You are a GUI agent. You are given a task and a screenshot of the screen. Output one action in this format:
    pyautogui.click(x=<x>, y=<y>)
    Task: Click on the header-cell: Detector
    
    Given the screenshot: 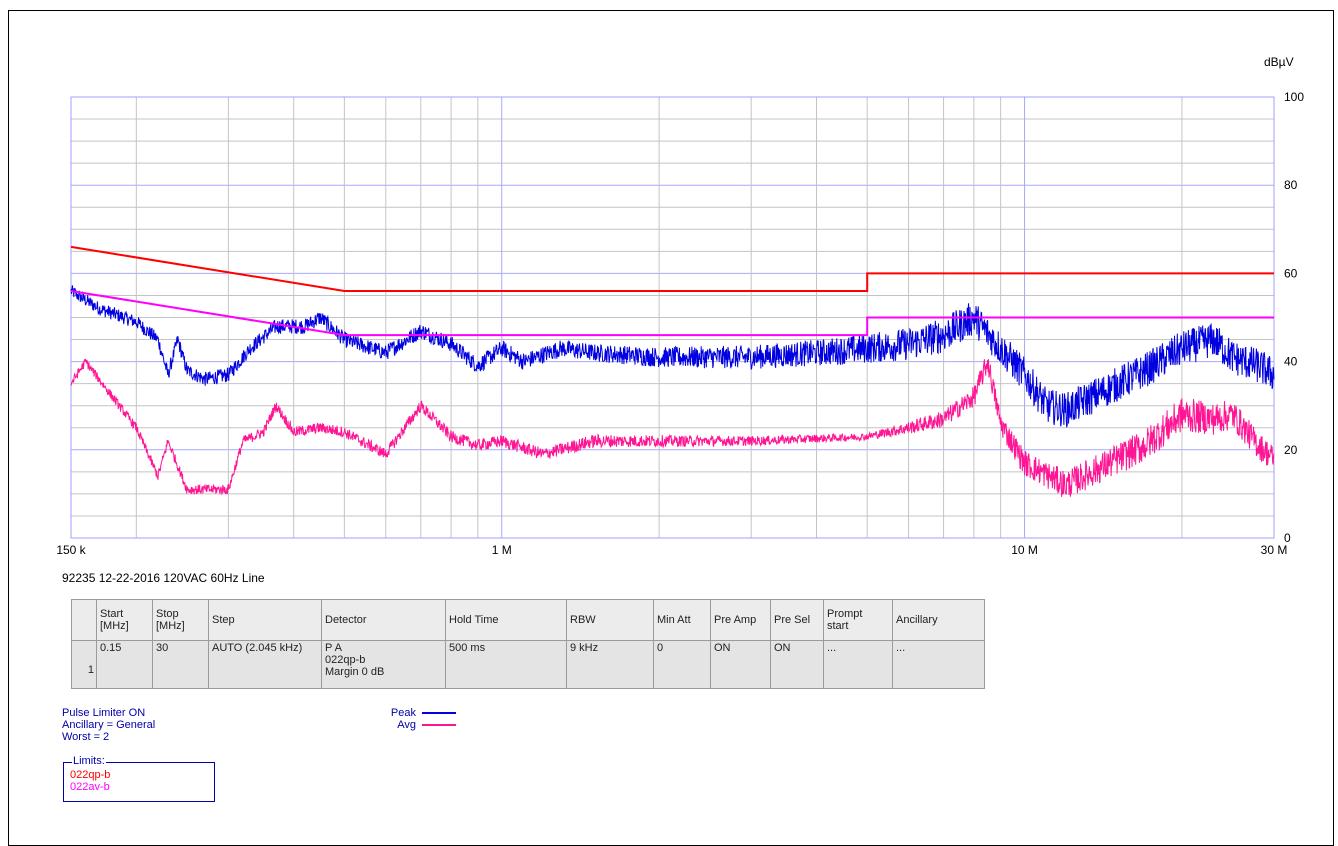 What is the action you would take?
    pyautogui.click(x=383, y=620)
    